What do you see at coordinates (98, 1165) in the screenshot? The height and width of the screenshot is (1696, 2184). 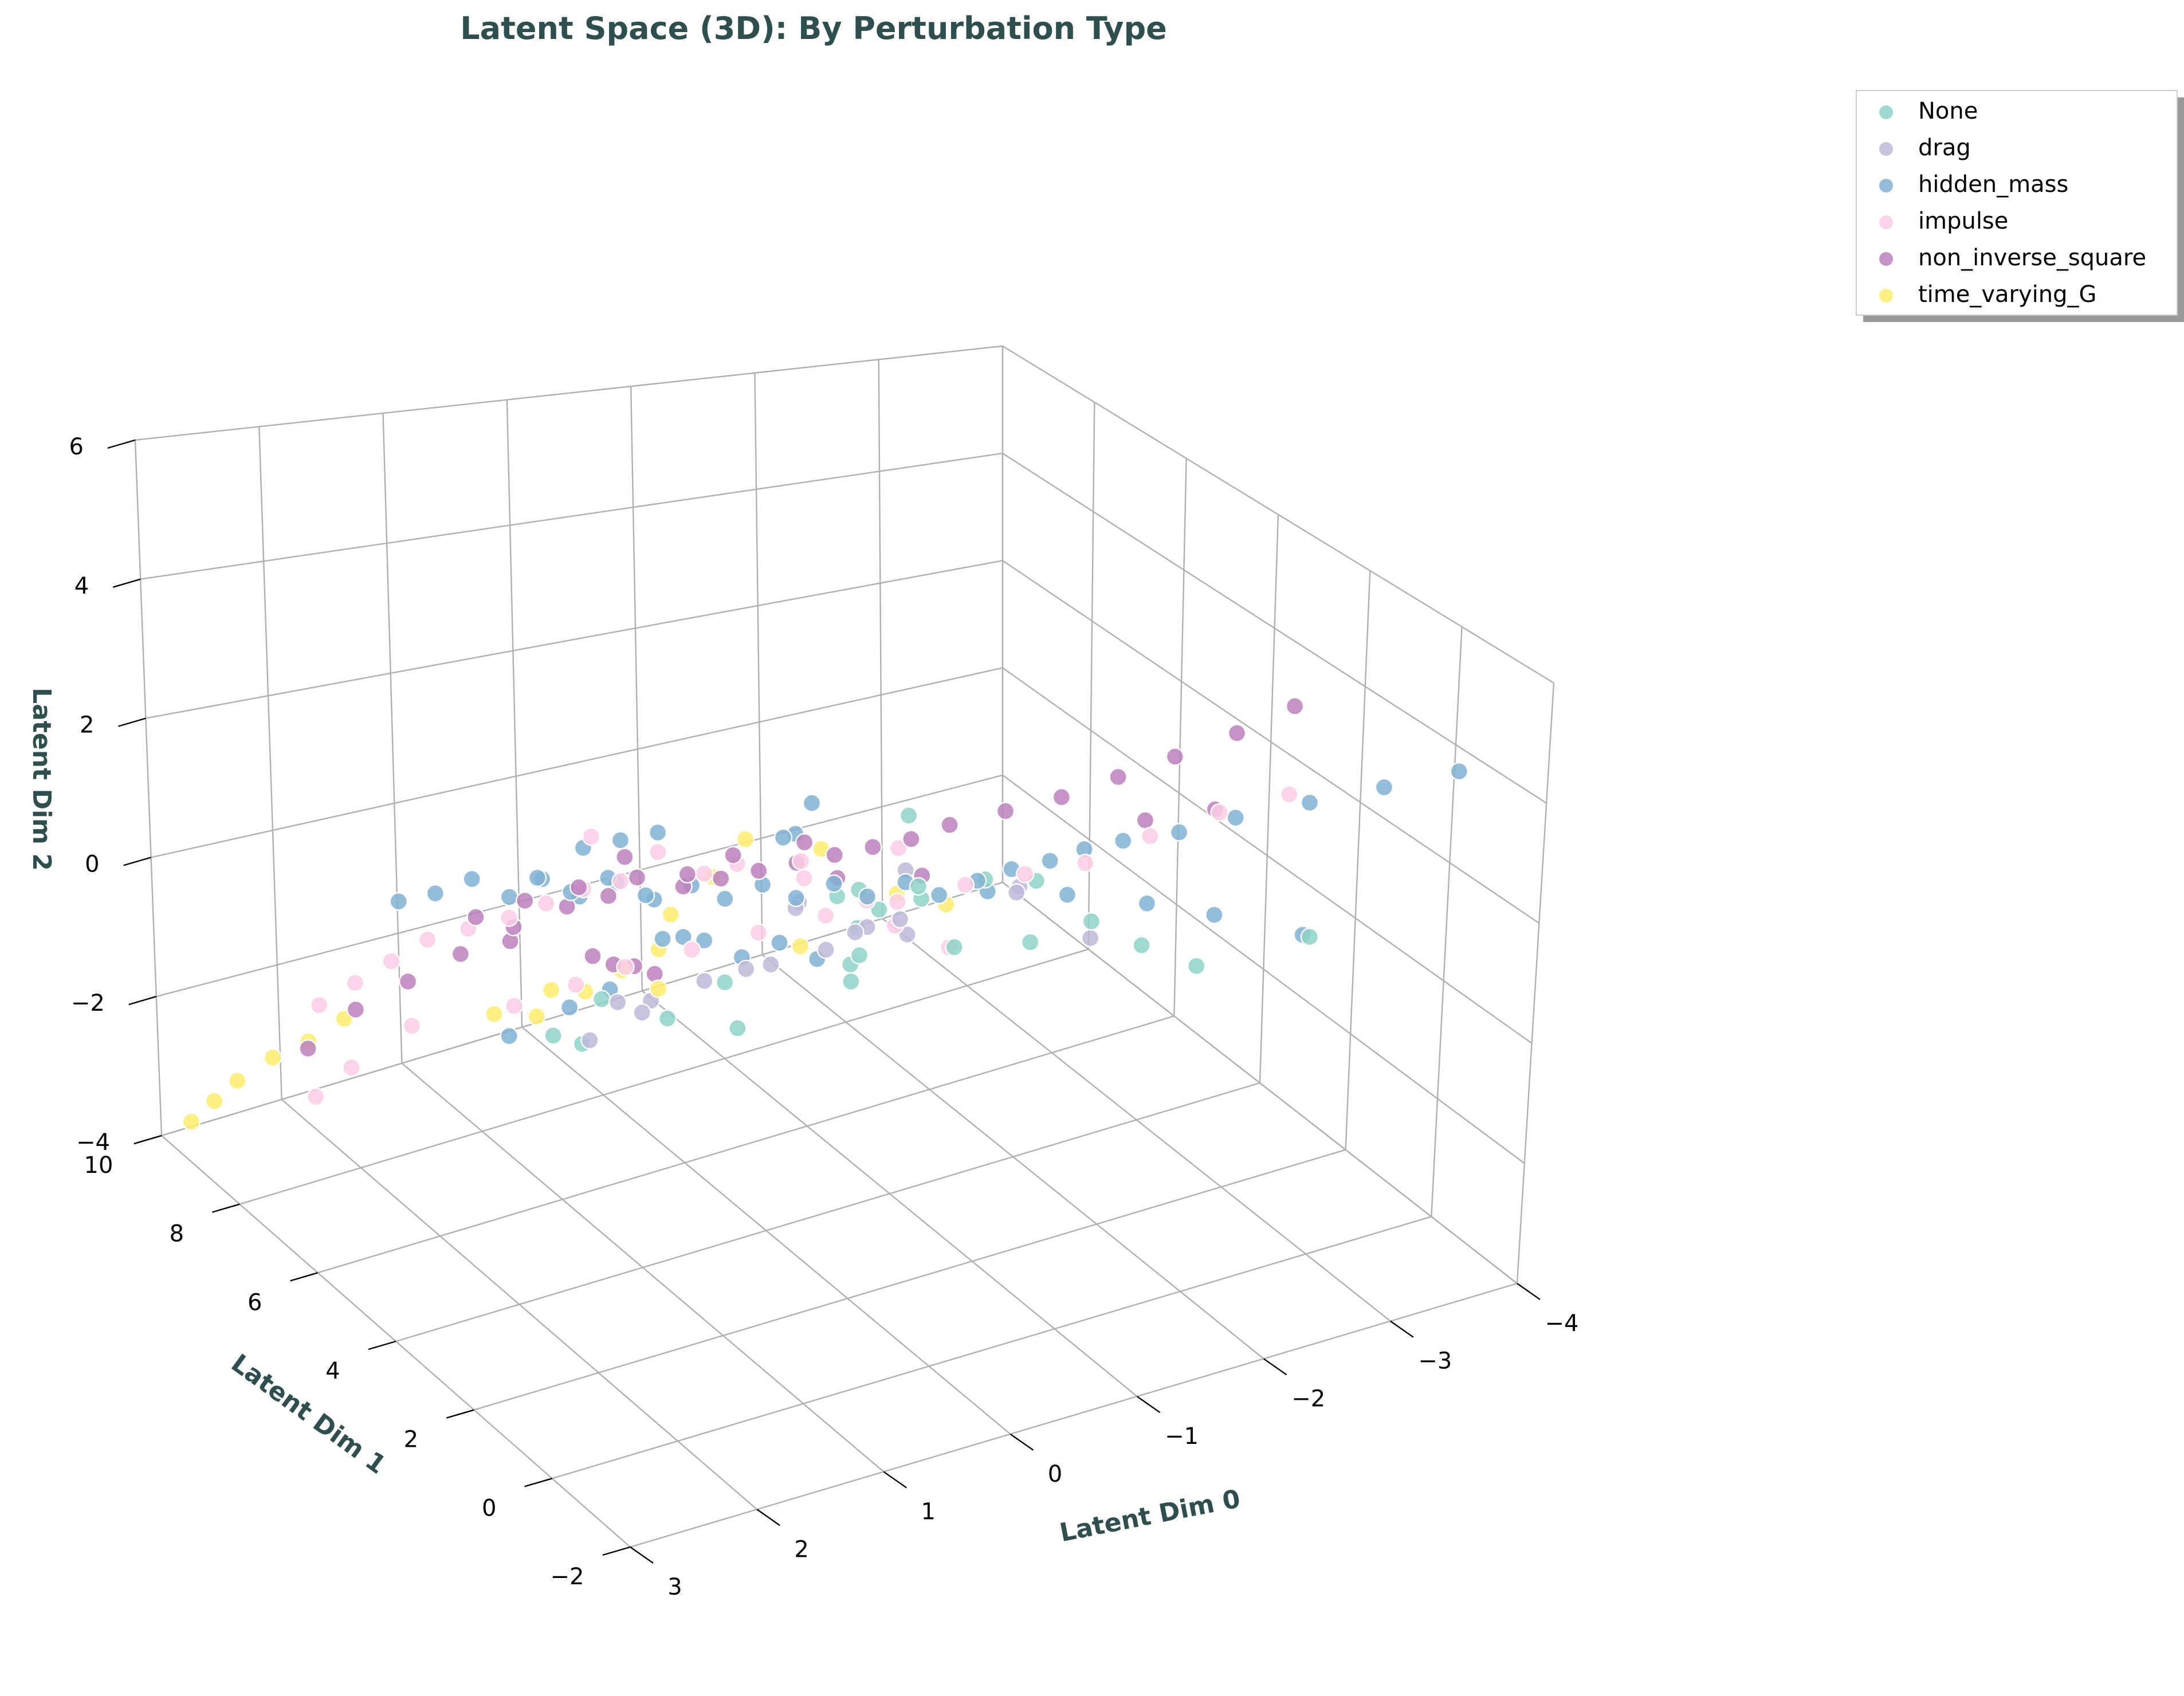 I see `y-tick-label: 10` at bounding box center [98, 1165].